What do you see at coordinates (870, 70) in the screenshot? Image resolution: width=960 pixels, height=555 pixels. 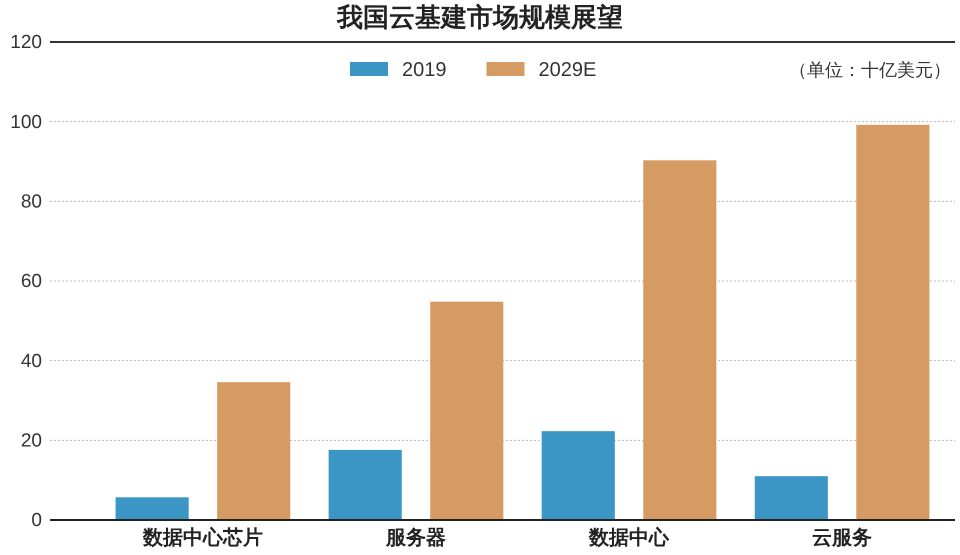 I see `annotation: （单位：十亿美元）` at bounding box center [870, 70].